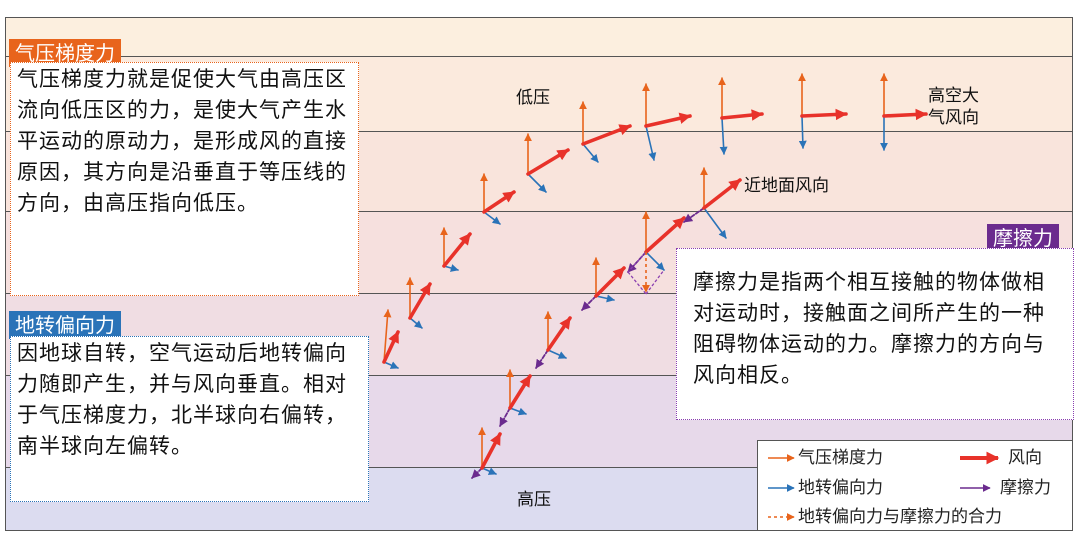 This screenshot has width=1080, height=533. Describe the element at coordinates (1025, 488) in the screenshot. I see `legend-friction-label: 摩擦力` at that location.